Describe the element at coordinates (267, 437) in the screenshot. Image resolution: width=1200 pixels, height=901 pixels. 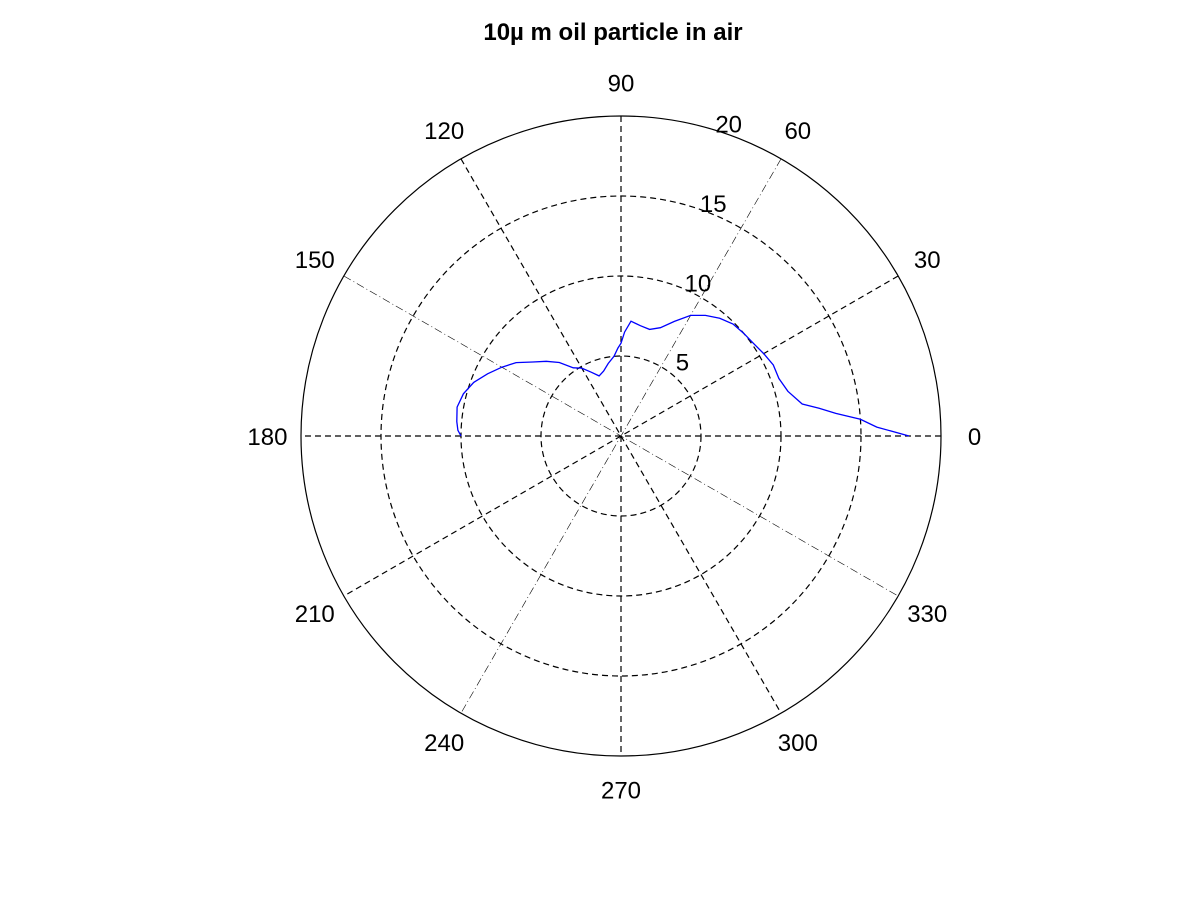
I see `angle-label-180: 180` at that location.